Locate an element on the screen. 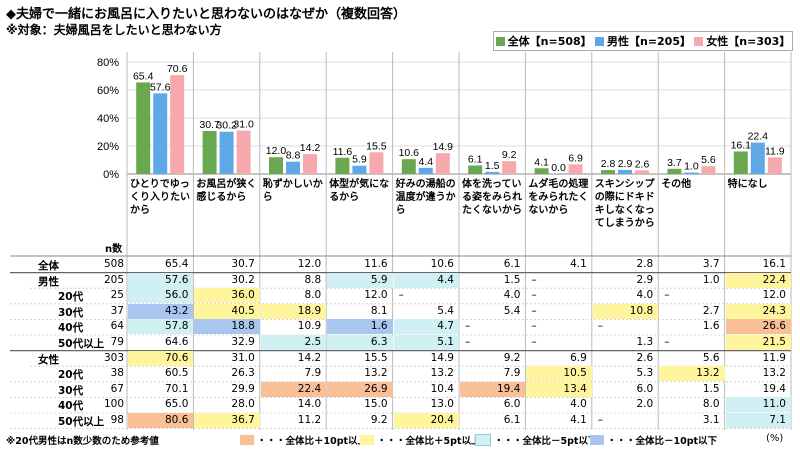 This screenshot has height=450, width=800. table-cell: 9.2 is located at coordinates (379, 420).